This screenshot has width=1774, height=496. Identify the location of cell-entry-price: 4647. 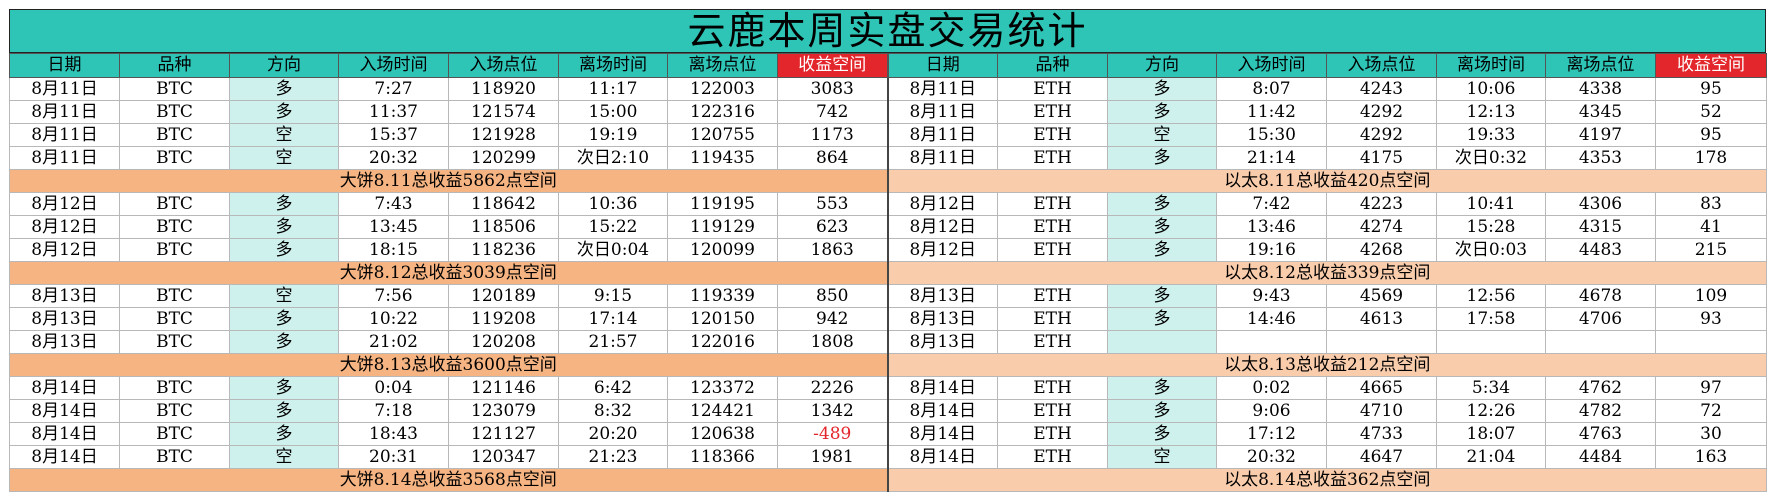
(1381, 457).